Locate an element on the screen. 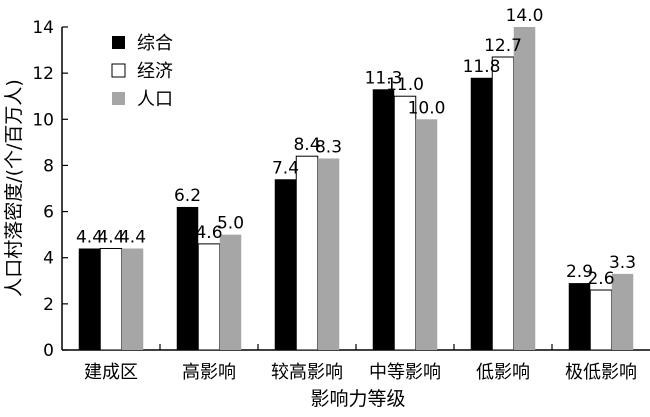  x-axis-title: 影响力等级 is located at coordinates (357, 399).